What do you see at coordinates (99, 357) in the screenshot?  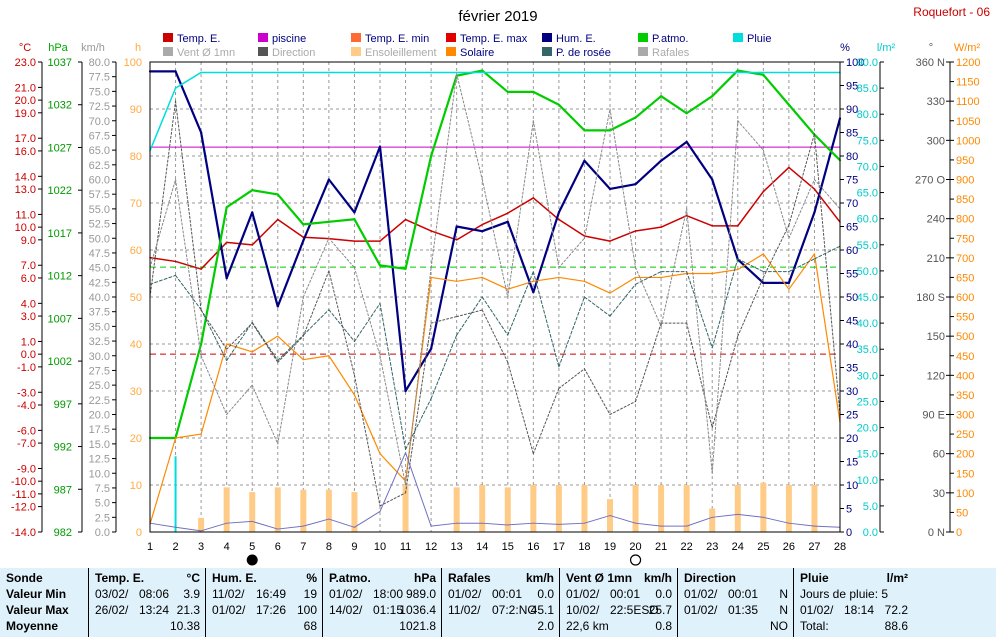 I see `tick-label-wind: 30.0` at bounding box center [99, 357].